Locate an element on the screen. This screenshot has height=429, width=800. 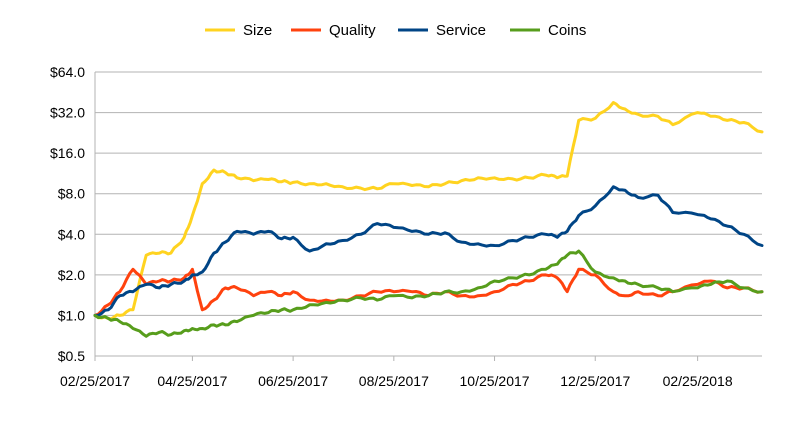
y-tick-label: $1.0 is located at coordinates (71, 315).